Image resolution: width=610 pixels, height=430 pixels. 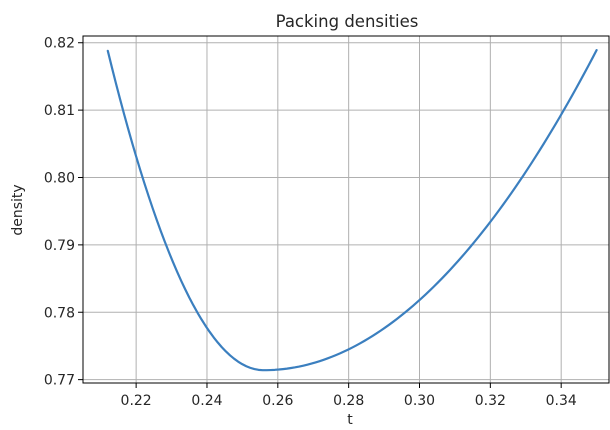 I want to click on y-tick-label: 0.82, so click(x=59, y=44).